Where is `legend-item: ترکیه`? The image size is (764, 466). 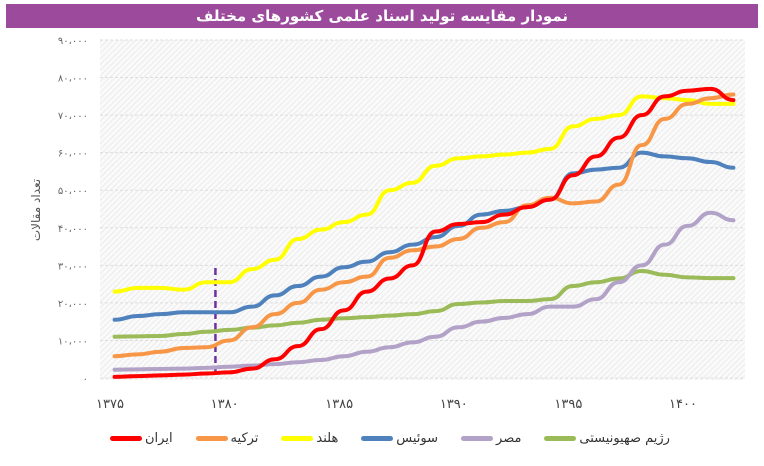 legend-item: ترکیه is located at coordinates (227, 438).